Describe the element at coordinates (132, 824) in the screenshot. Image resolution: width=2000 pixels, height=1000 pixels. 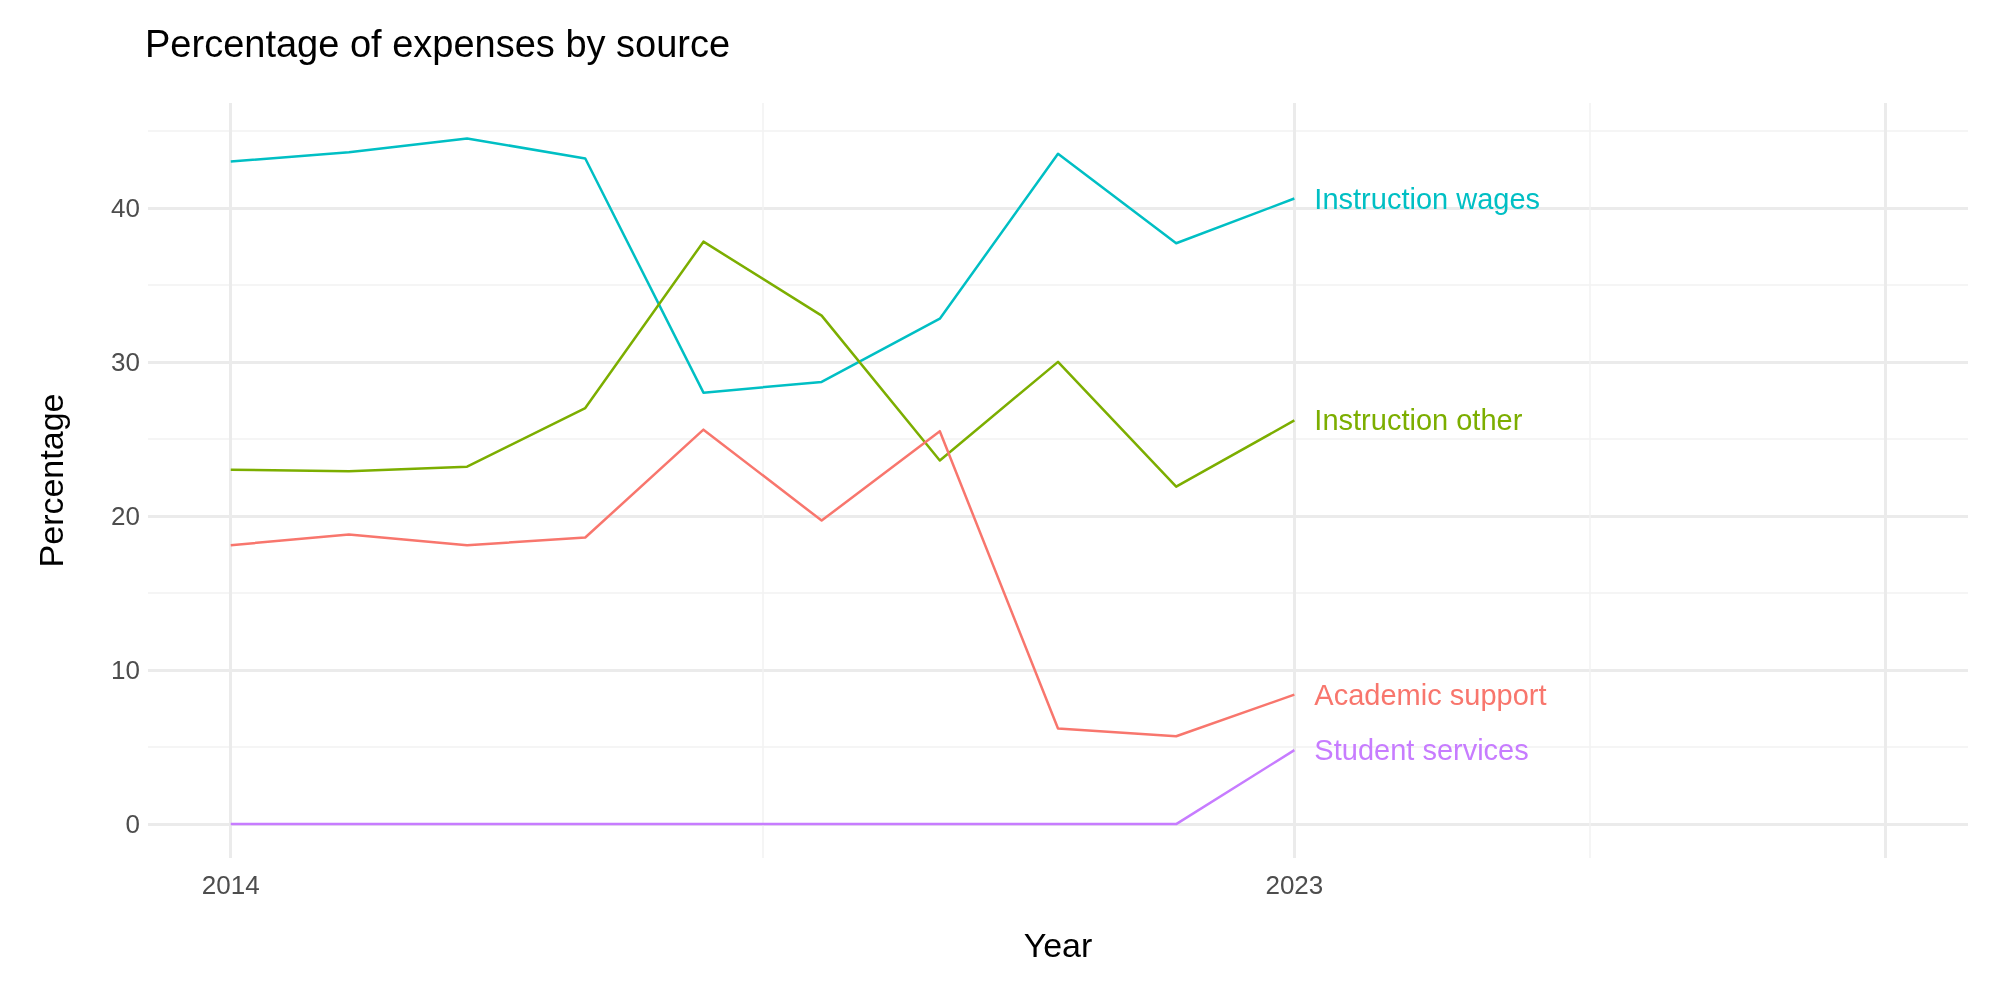
I see `y-tick-label: 0` at that location.